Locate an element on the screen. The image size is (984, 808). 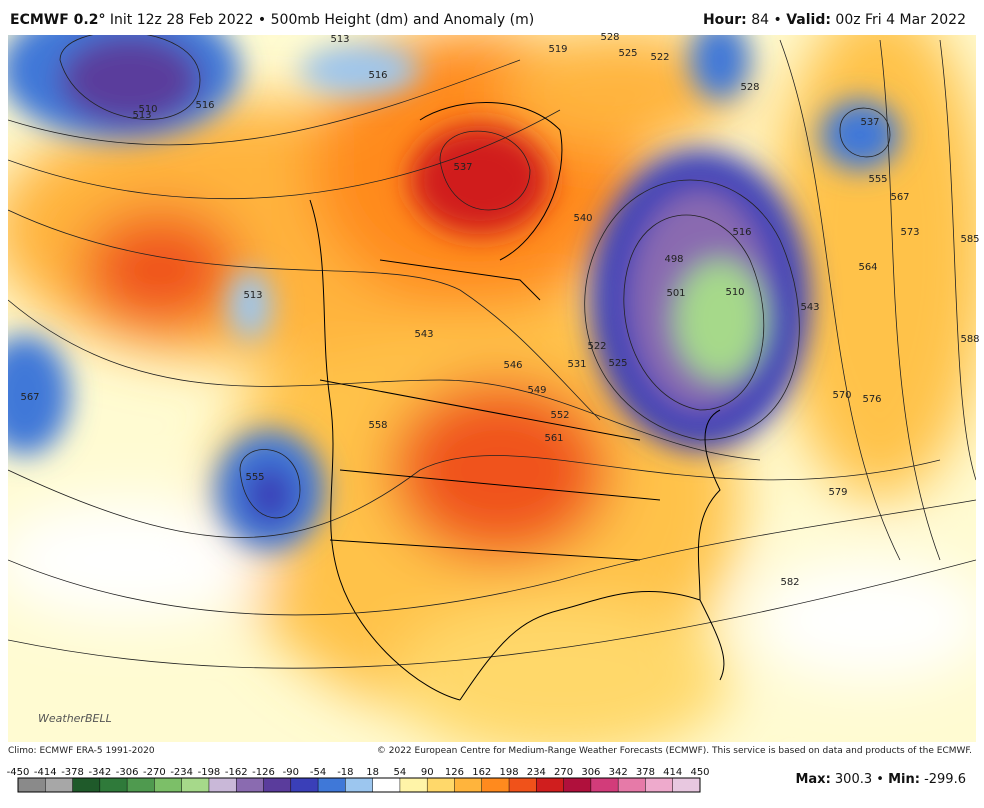
colorbar-tick-label: 342 is located at coordinates (618, 772).